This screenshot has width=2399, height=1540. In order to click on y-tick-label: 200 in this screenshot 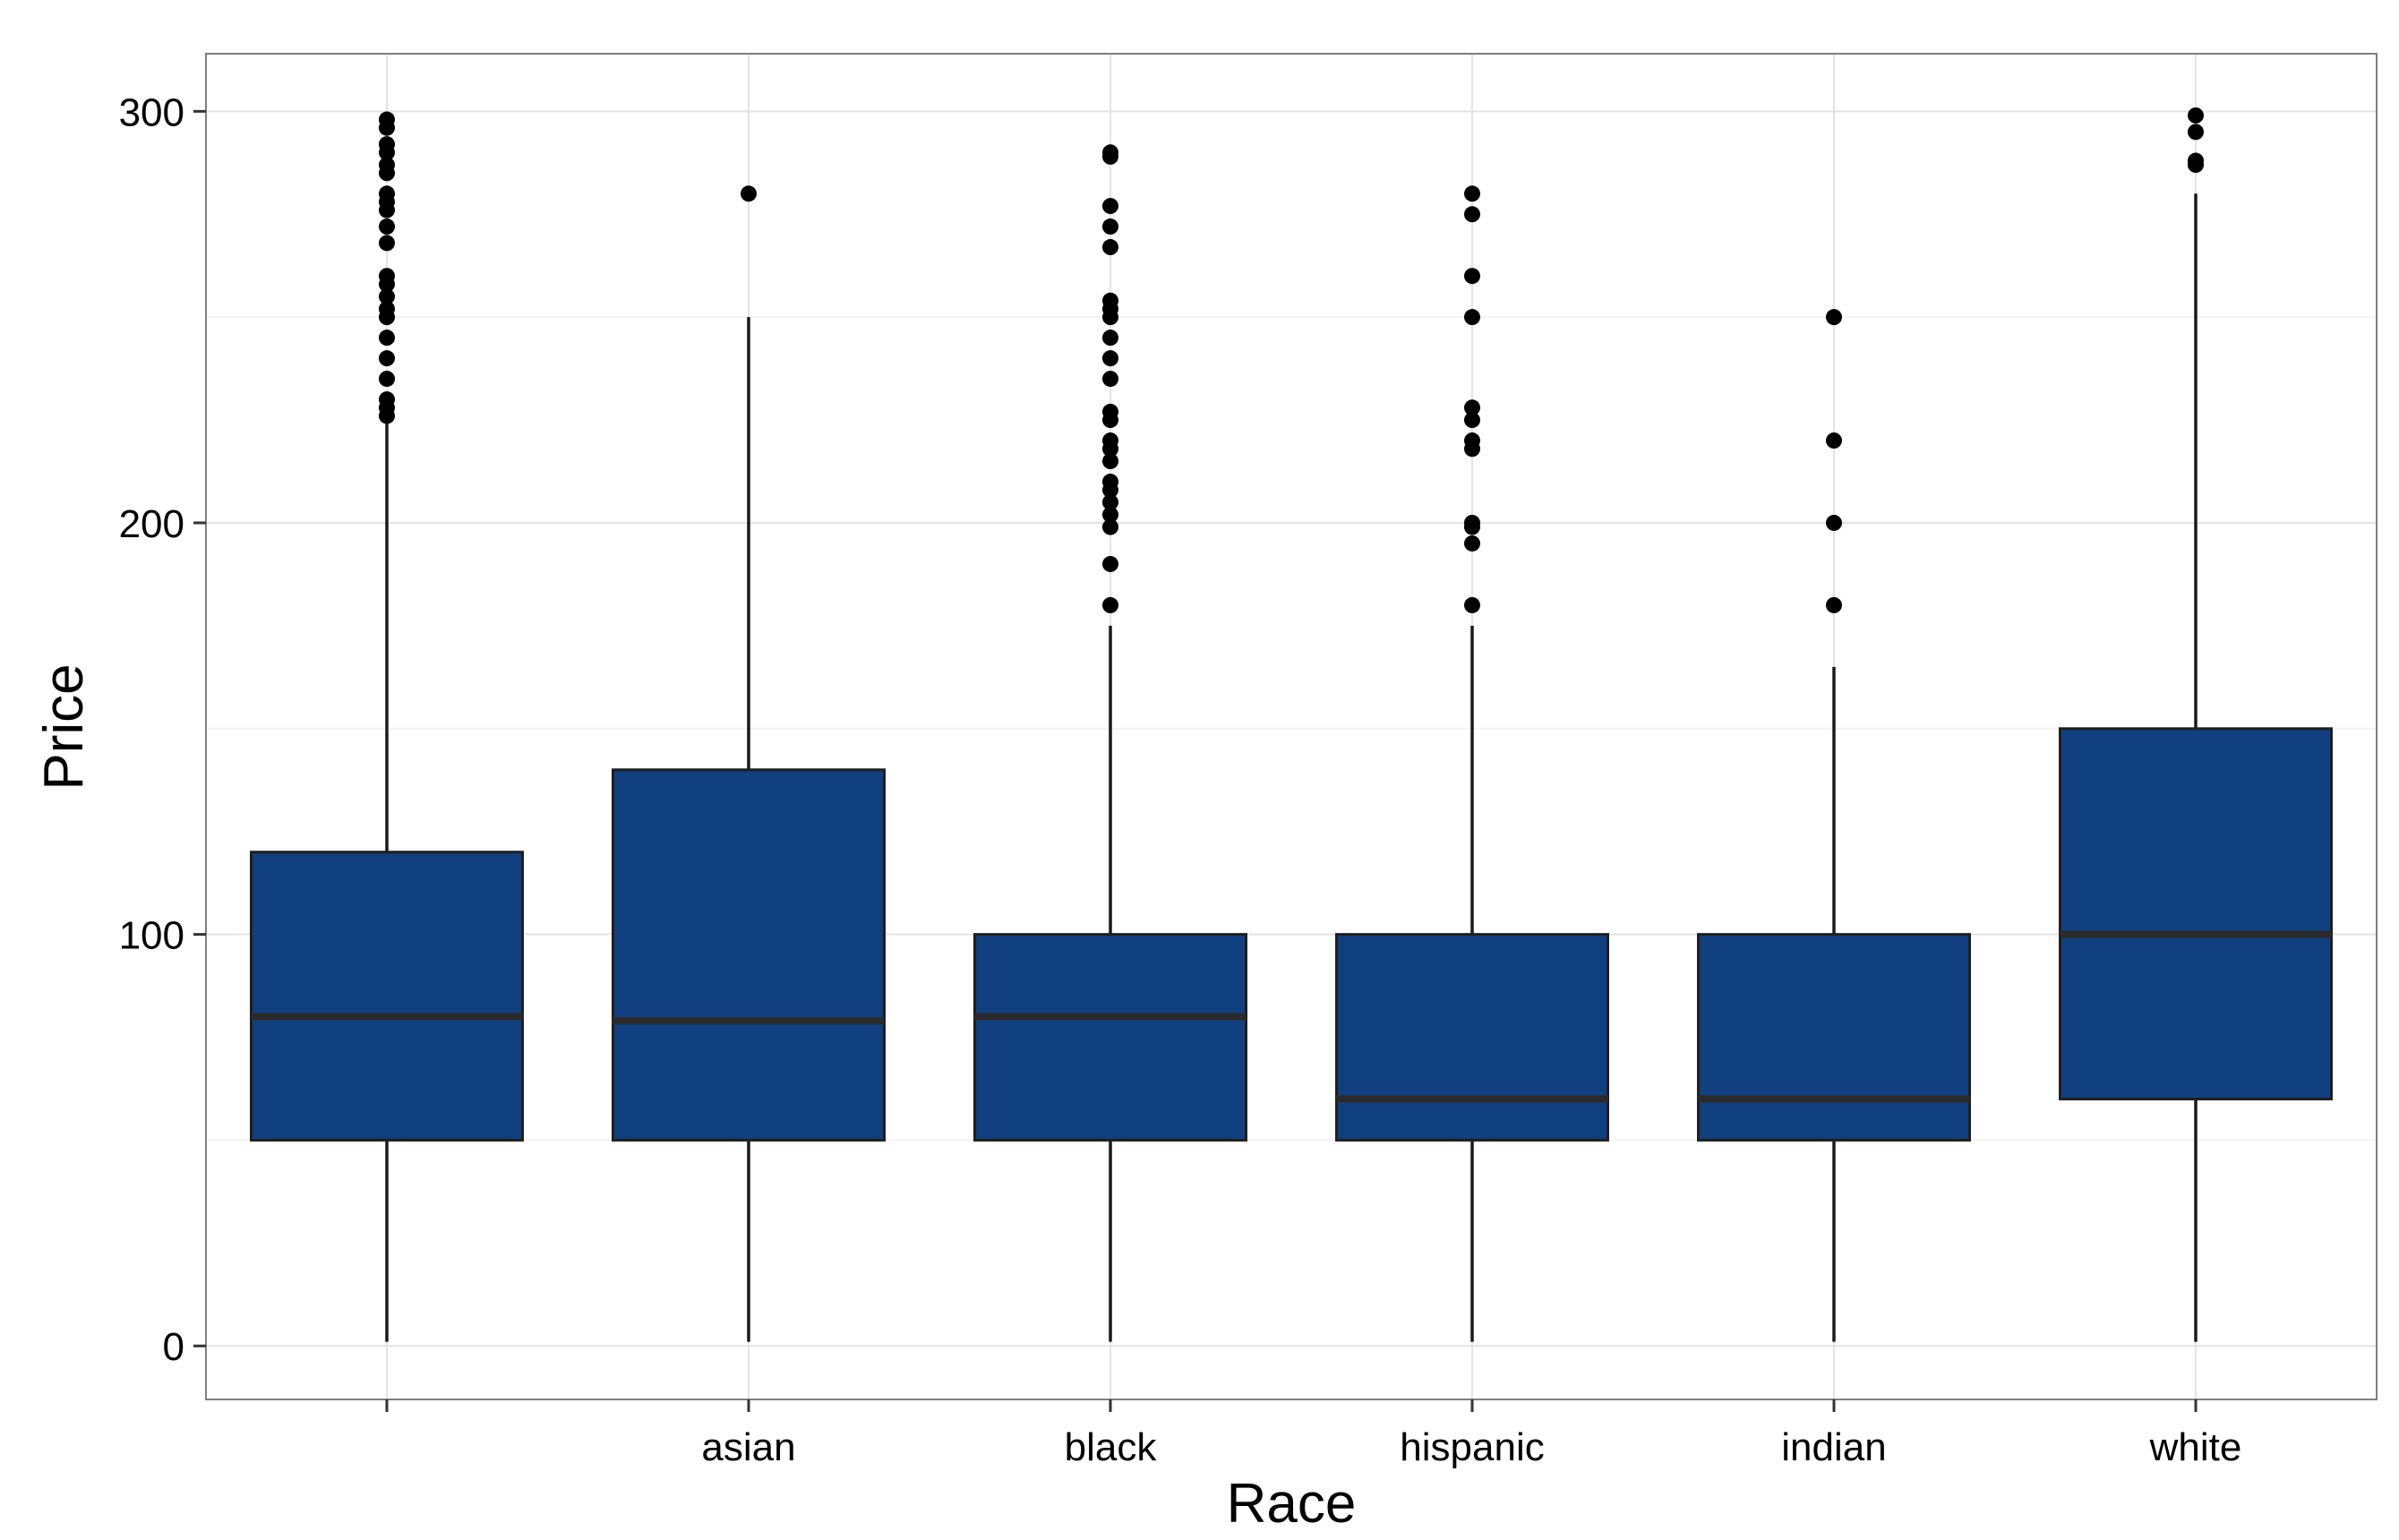, I will do `click(151, 524)`.